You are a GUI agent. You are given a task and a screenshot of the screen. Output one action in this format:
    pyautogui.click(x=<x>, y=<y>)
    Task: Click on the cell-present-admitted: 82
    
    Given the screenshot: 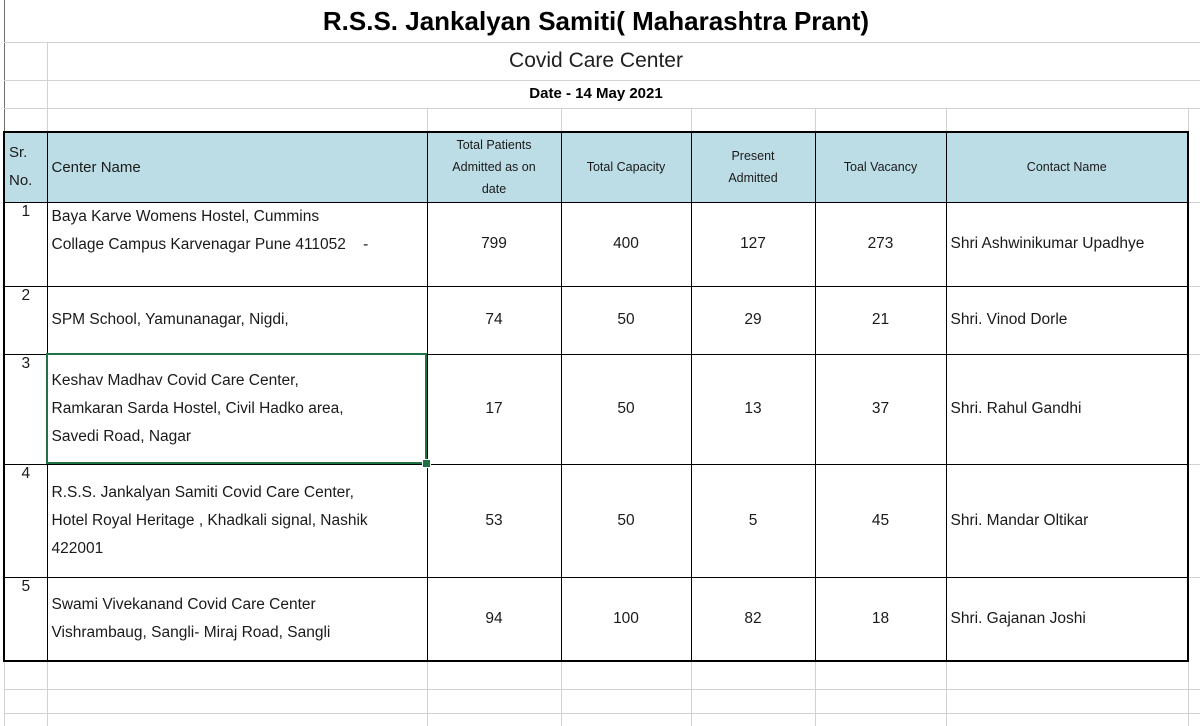 What is the action you would take?
    pyautogui.click(x=753, y=619)
    